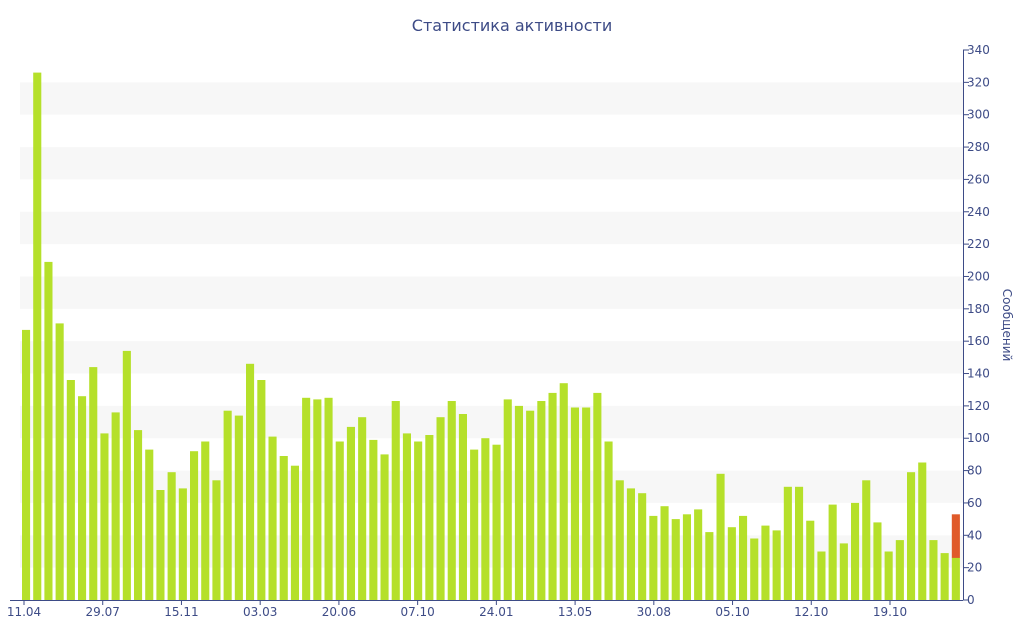  What do you see at coordinates (1007, 325) in the screenshot?
I see `y-axis-label: Сообщений` at bounding box center [1007, 325].